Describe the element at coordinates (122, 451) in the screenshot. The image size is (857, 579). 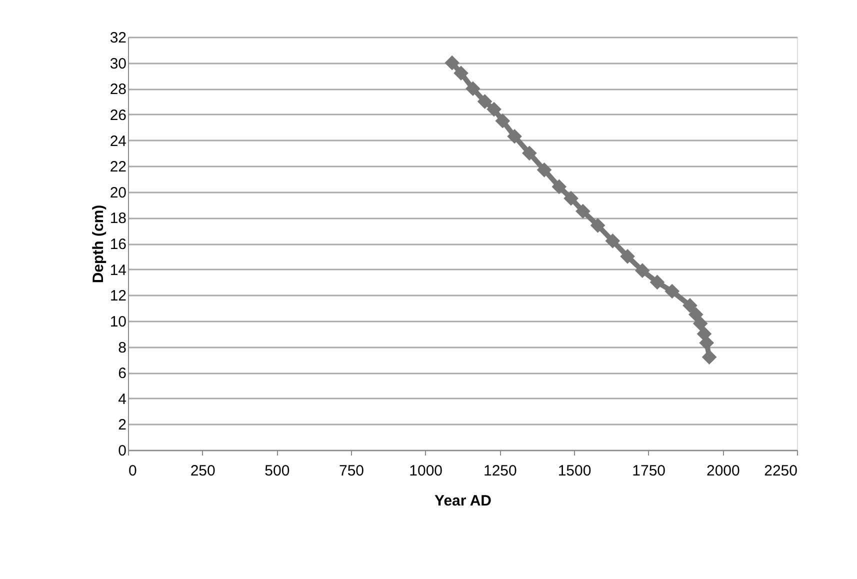
I see `y-tick-label: 0` at that location.